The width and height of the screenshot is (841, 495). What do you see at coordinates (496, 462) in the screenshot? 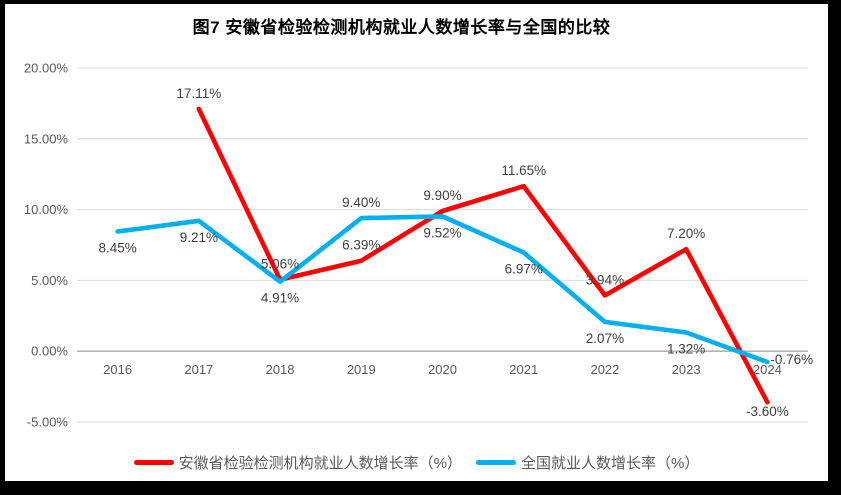
I see `blue-line-swatch-icon` at bounding box center [496, 462].